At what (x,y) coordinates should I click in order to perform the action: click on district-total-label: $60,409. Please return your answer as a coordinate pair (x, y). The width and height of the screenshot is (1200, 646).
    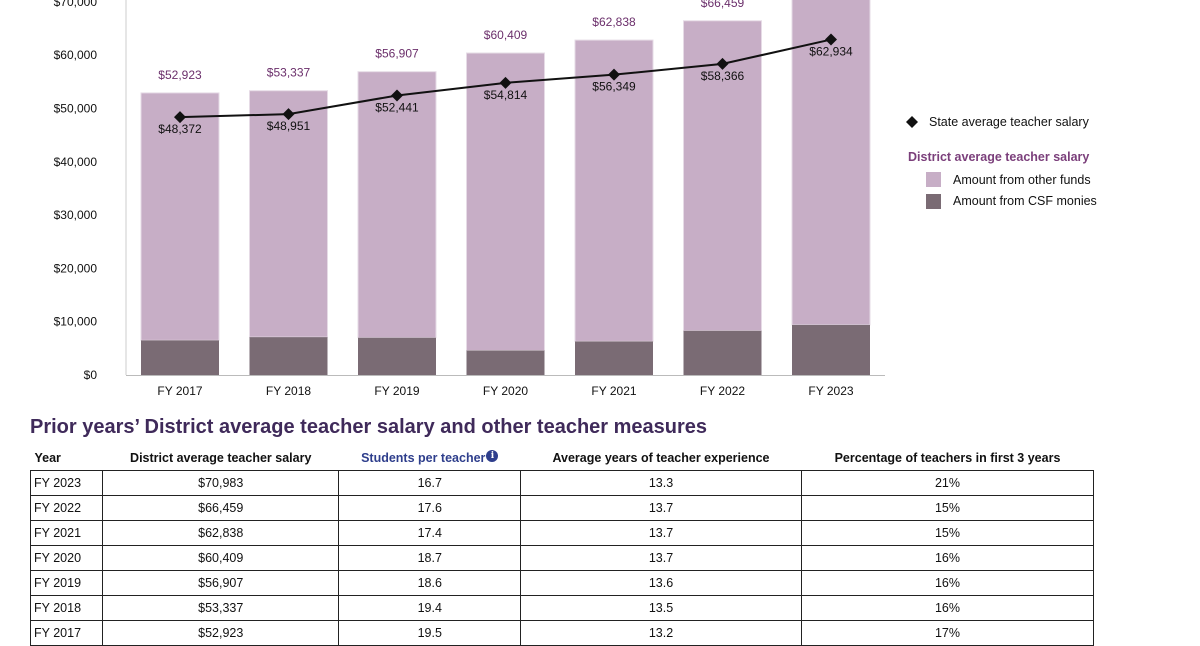
    Looking at the image, I should click on (506, 35).